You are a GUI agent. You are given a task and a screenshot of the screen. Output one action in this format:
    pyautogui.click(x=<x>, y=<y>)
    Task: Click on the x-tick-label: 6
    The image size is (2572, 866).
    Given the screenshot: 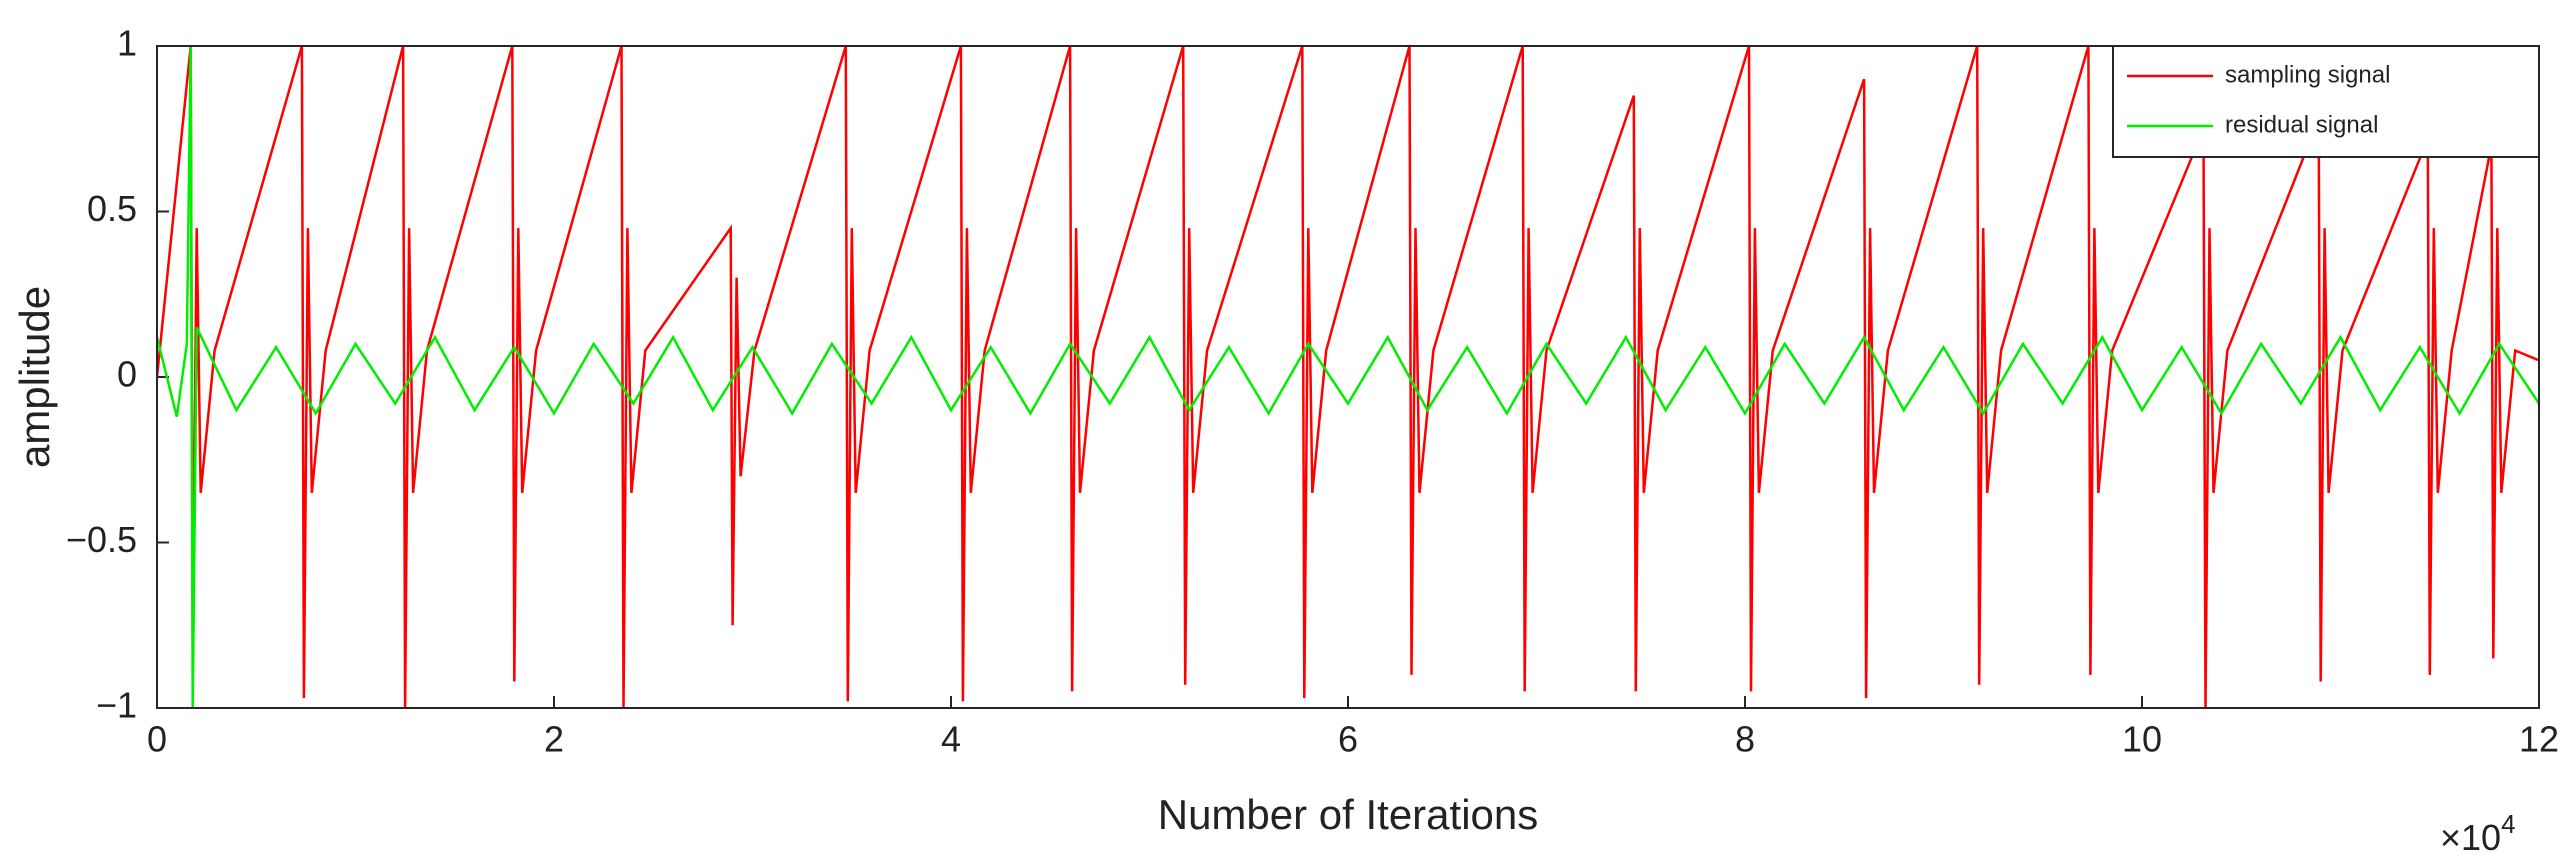 What is the action you would take?
    pyautogui.click(x=1348, y=739)
    